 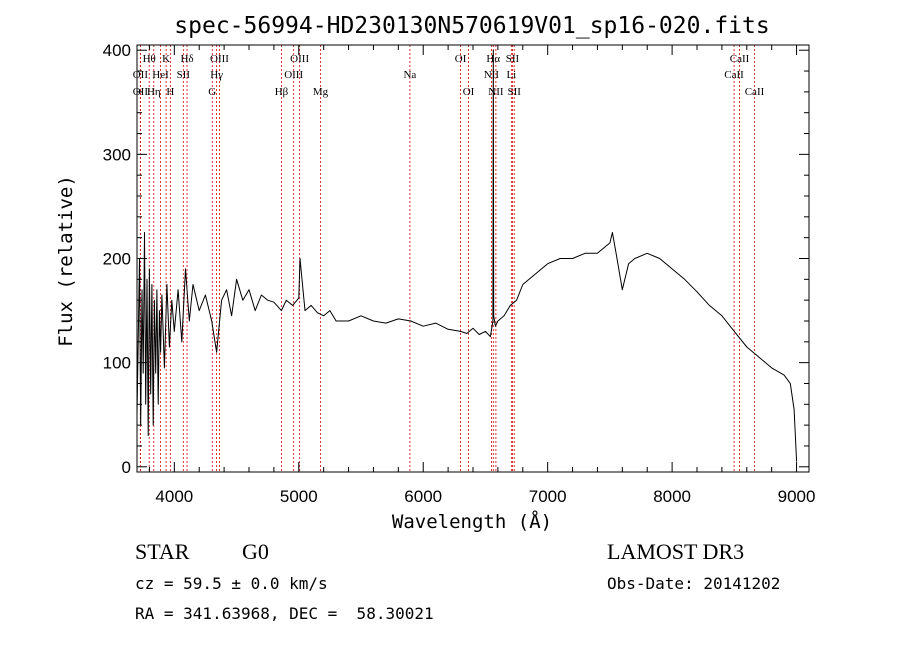 What do you see at coordinates (676, 551) in the screenshot?
I see `survey-name: LAMOST DR3` at bounding box center [676, 551].